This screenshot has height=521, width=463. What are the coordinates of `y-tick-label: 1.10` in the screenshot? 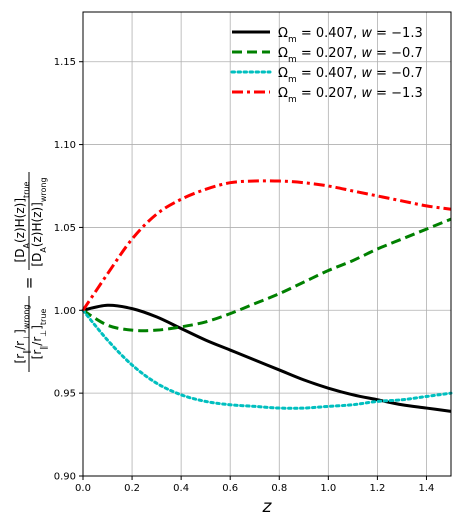 It's located at (65, 145).